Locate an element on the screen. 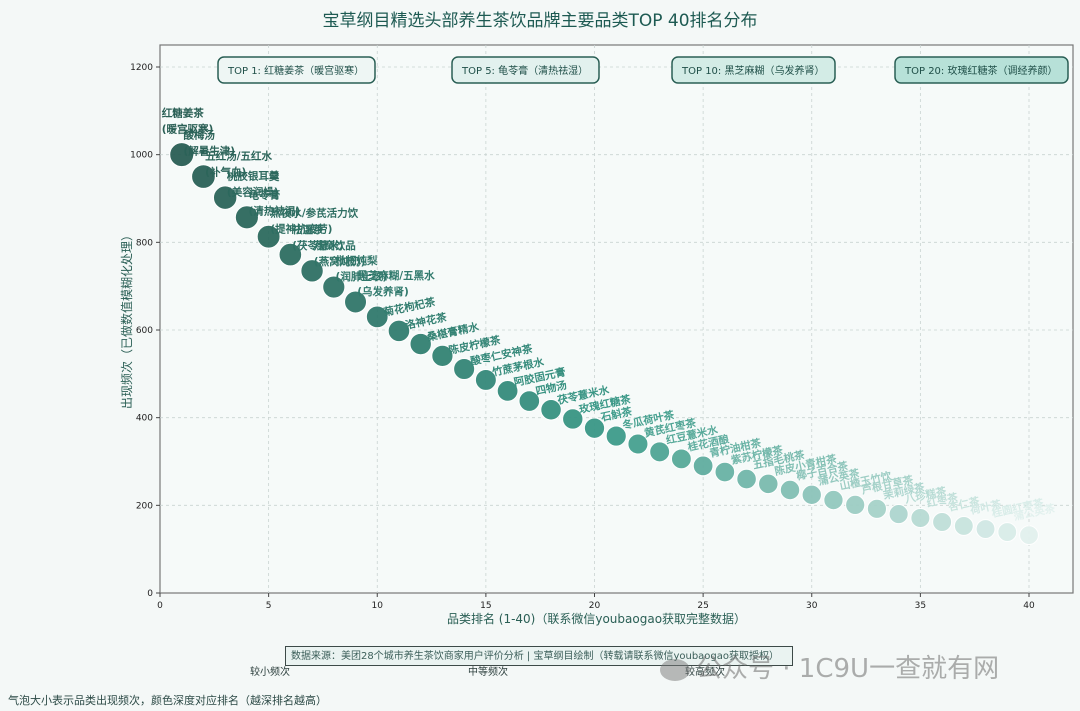 The height and width of the screenshot is (711, 1080). y-tick-label: 600 is located at coordinates (144, 331).